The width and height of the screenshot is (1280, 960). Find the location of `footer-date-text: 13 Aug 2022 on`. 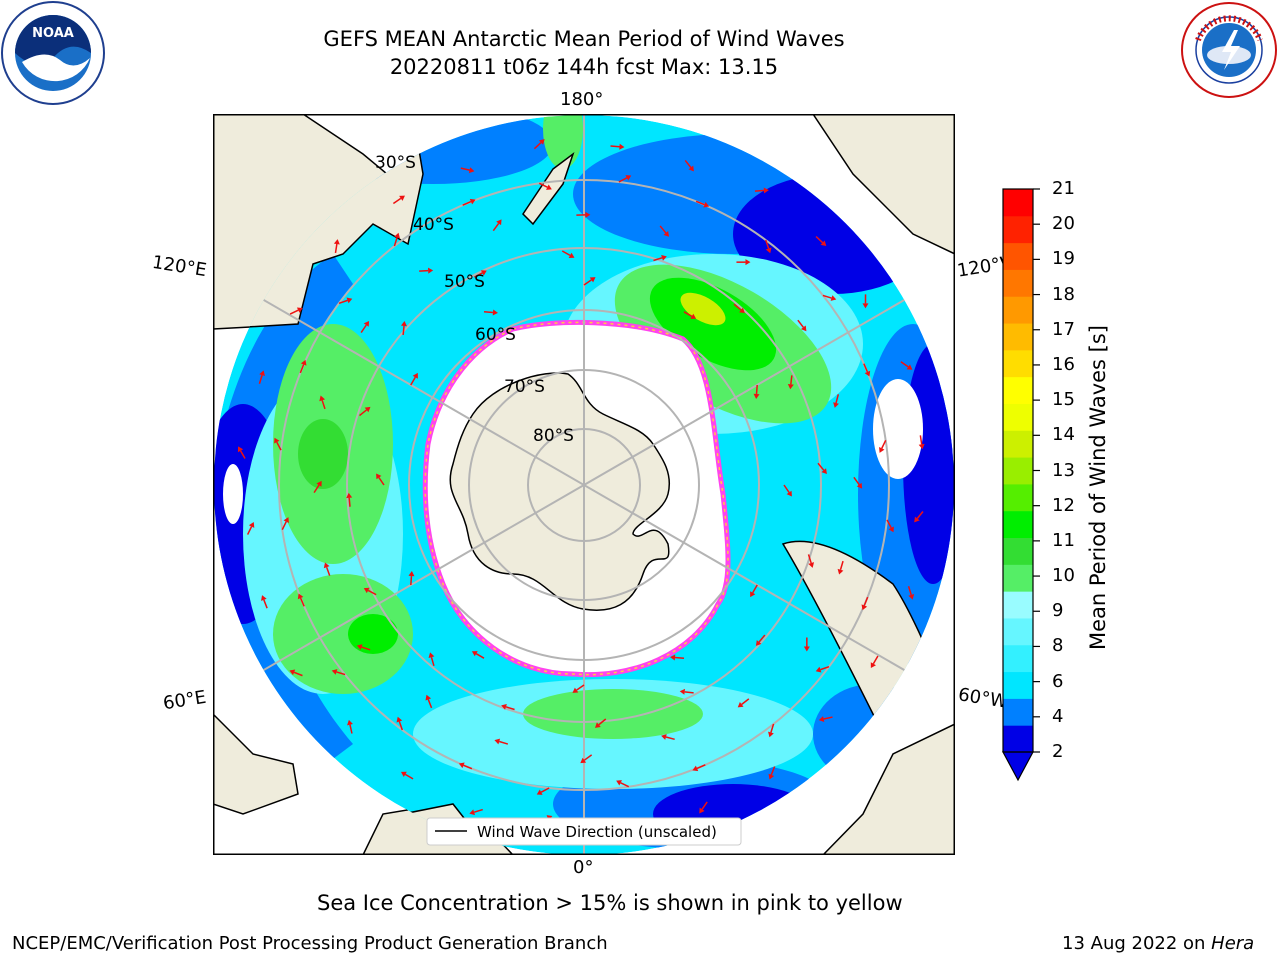

footer-date-text: 13 Aug 2022 on is located at coordinates (1137, 943).